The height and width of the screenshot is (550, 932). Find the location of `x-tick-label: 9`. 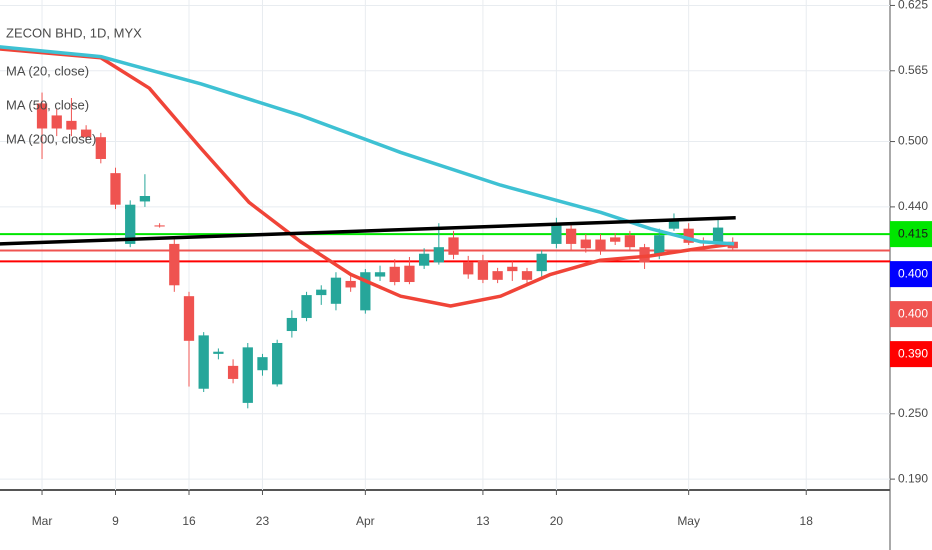

x-tick-label: 9 is located at coordinates (115, 521).